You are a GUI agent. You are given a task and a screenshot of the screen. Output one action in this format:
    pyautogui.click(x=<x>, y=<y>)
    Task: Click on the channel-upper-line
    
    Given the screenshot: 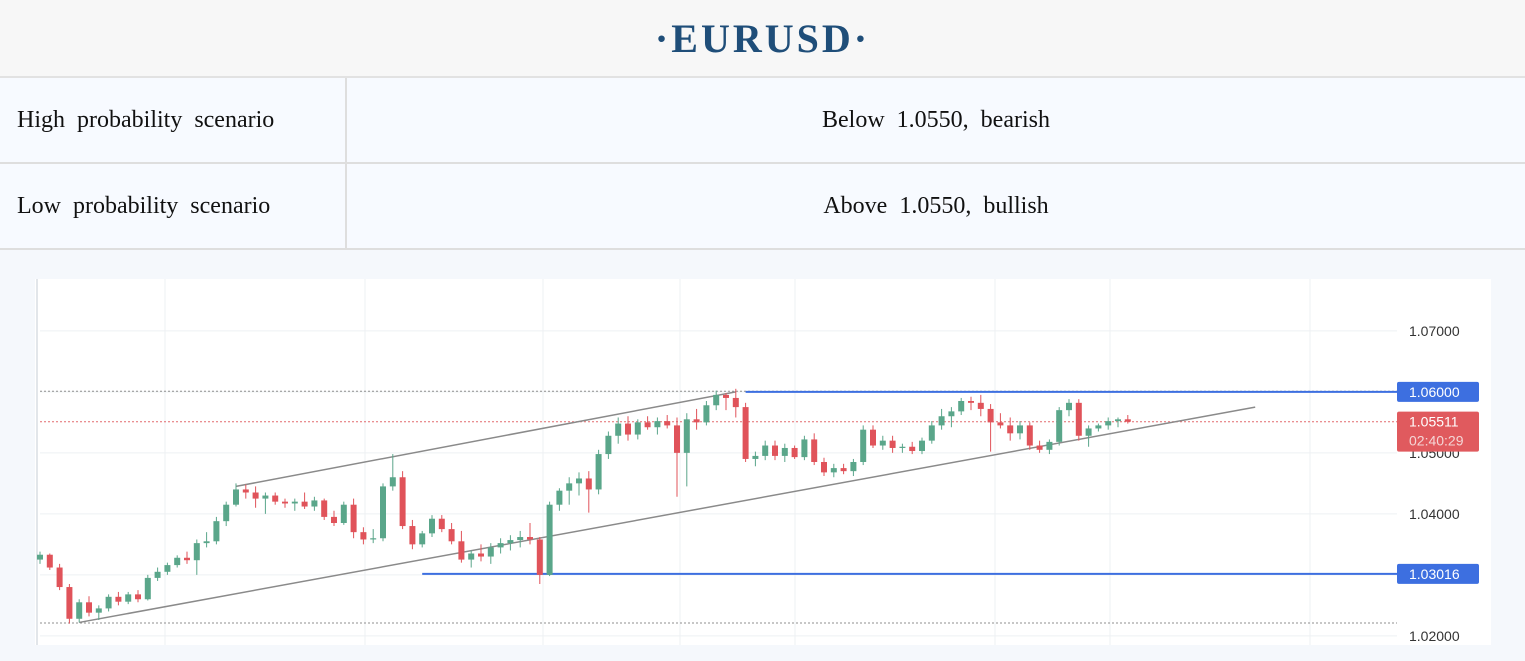 What is the action you would take?
    pyautogui.click(x=485, y=439)
    